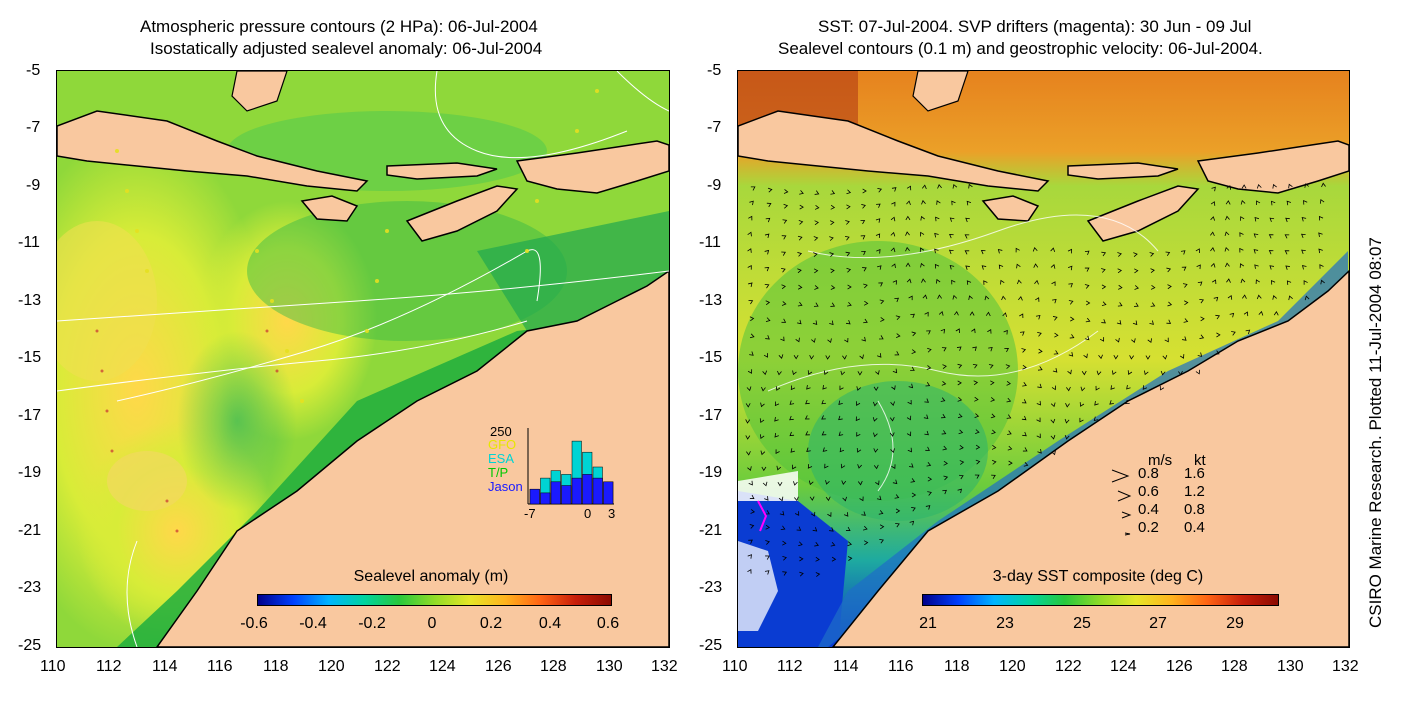  Describe the element at coordinates (711, 530) in the screenshot. I see `y-tick: -21` at that location.